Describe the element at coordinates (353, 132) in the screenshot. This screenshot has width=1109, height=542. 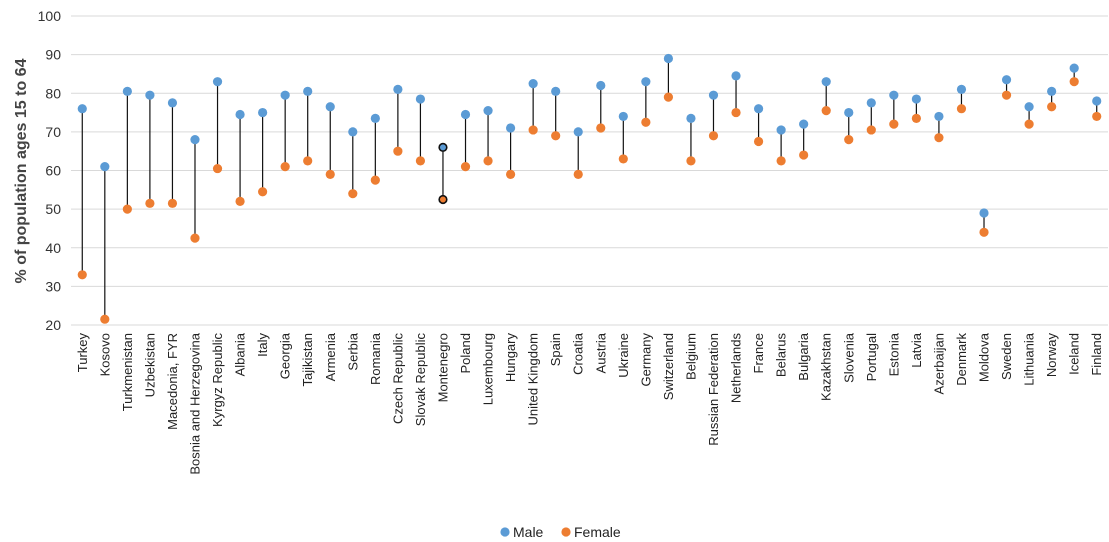
I see `male-point-serbia` at that location.